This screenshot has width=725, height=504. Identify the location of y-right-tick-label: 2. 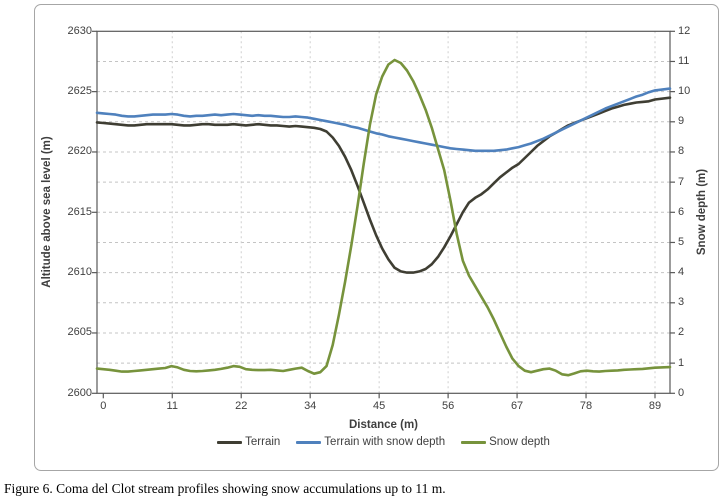
(681, 332).